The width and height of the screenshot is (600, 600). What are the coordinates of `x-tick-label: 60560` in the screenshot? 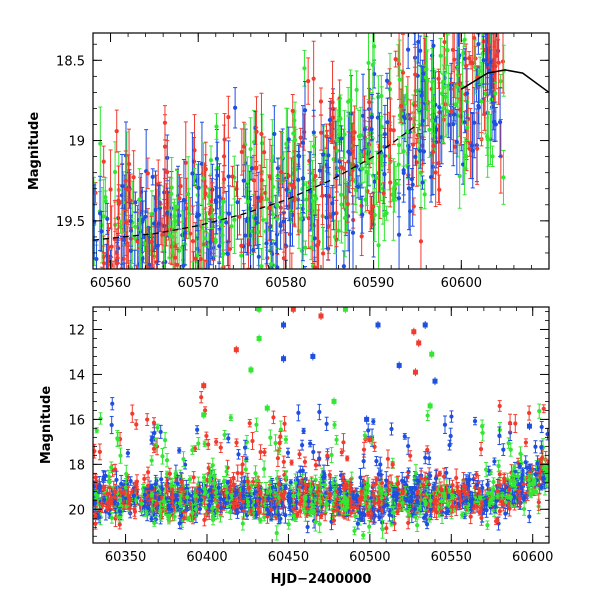 It's located at (110, 283).